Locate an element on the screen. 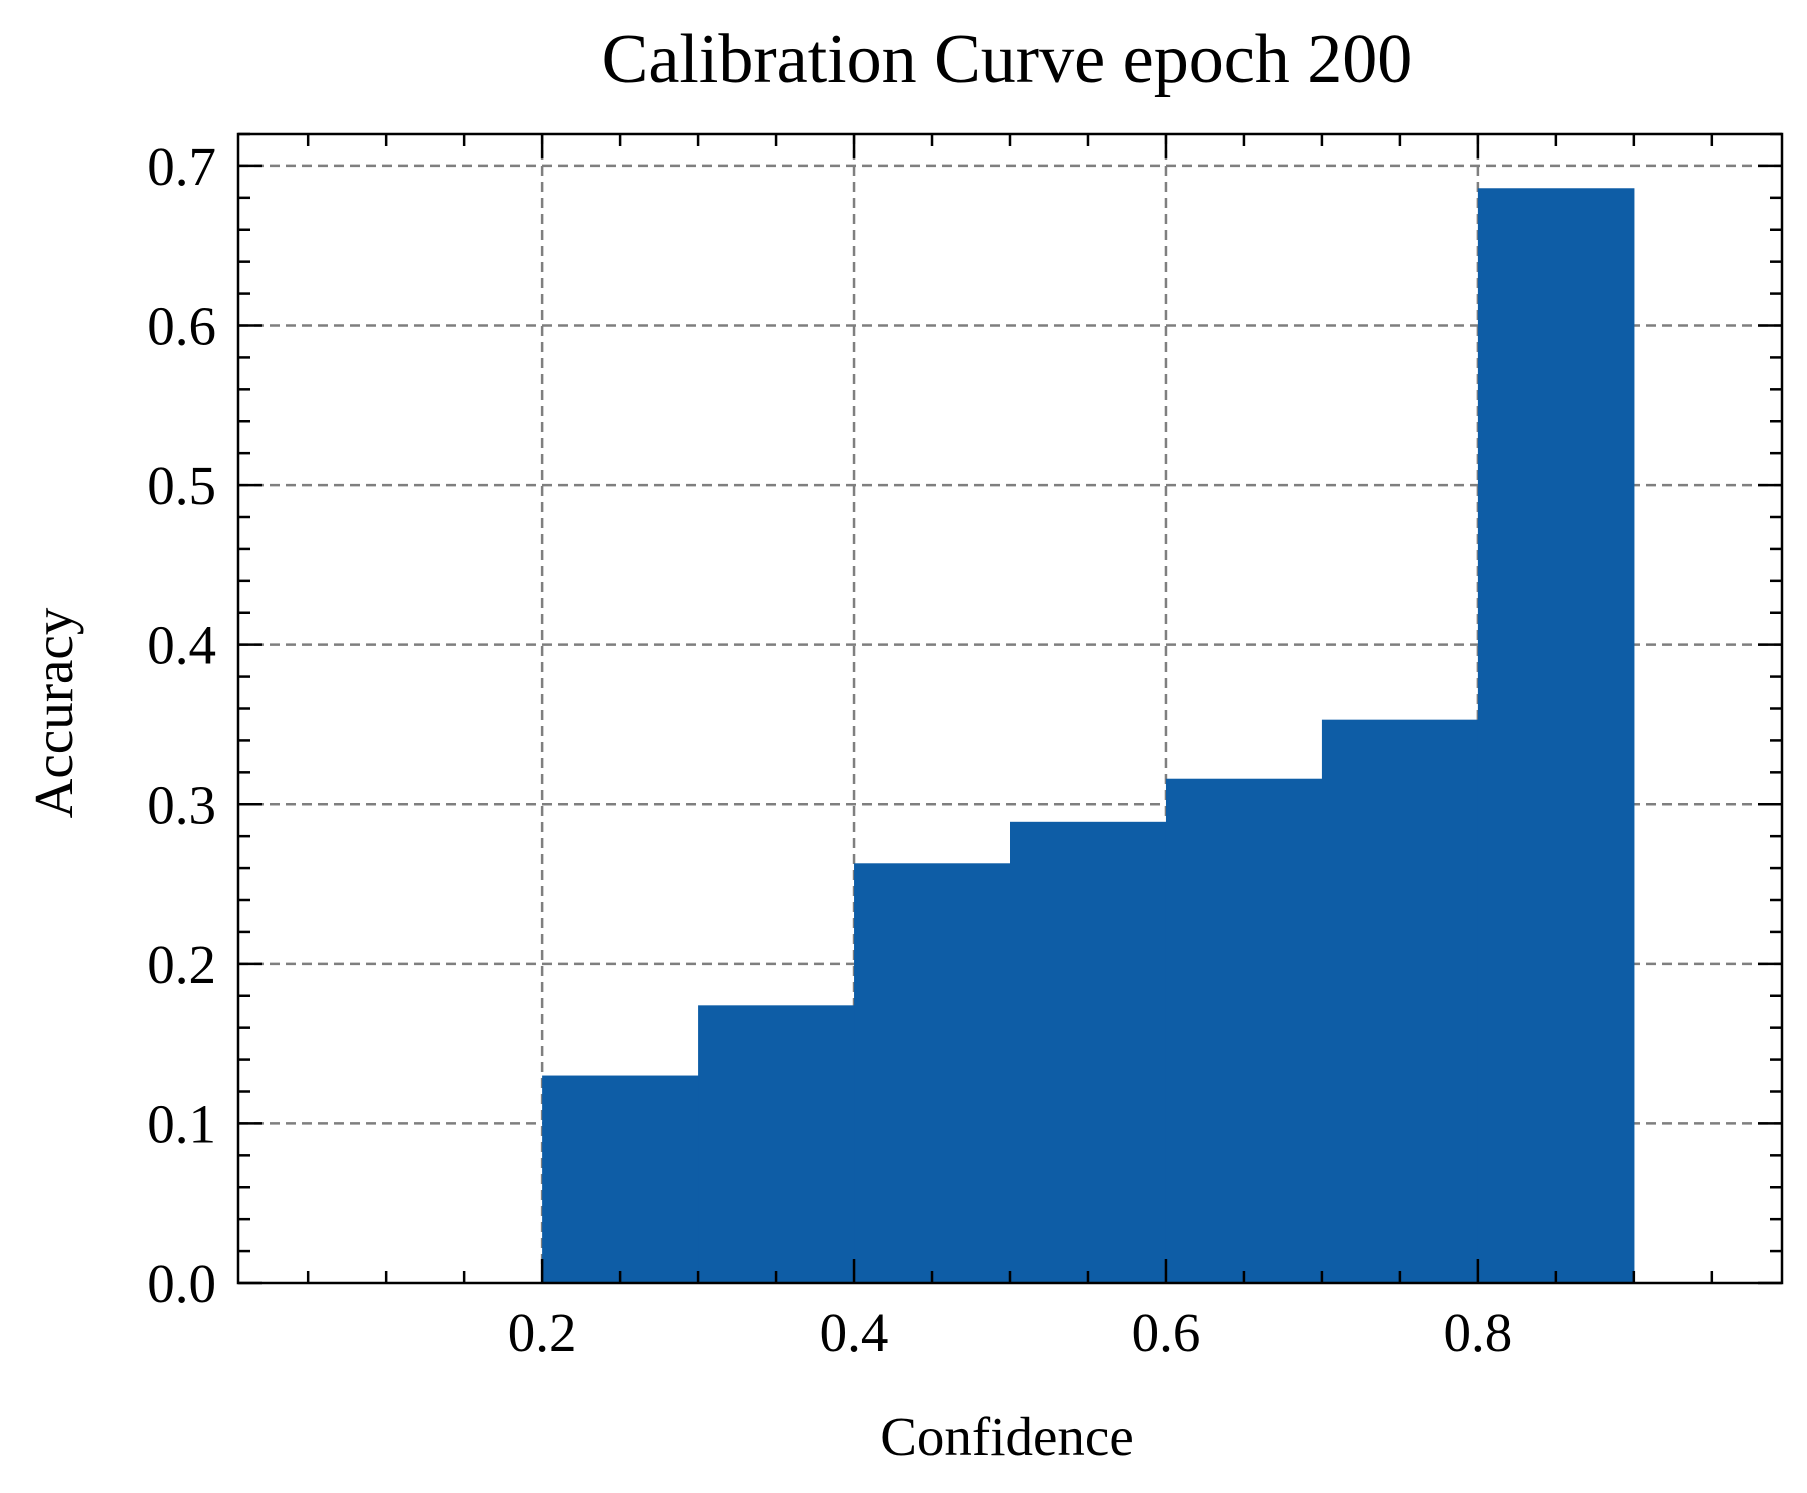 Image resolution: width=1807 pixels, height=1493 pixels. y-tick-label: 0.5 is located at coordinates (181, 485).